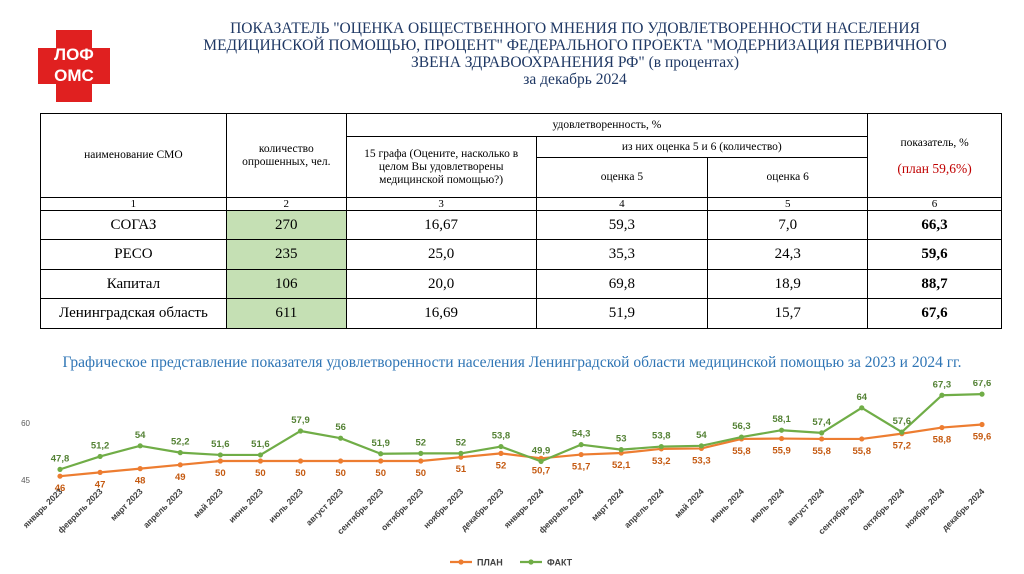 The image size is (1024, 574). Describe the element at coordinates (942, 385) in the screenshot. I see `data-label: 67,3` at that location.